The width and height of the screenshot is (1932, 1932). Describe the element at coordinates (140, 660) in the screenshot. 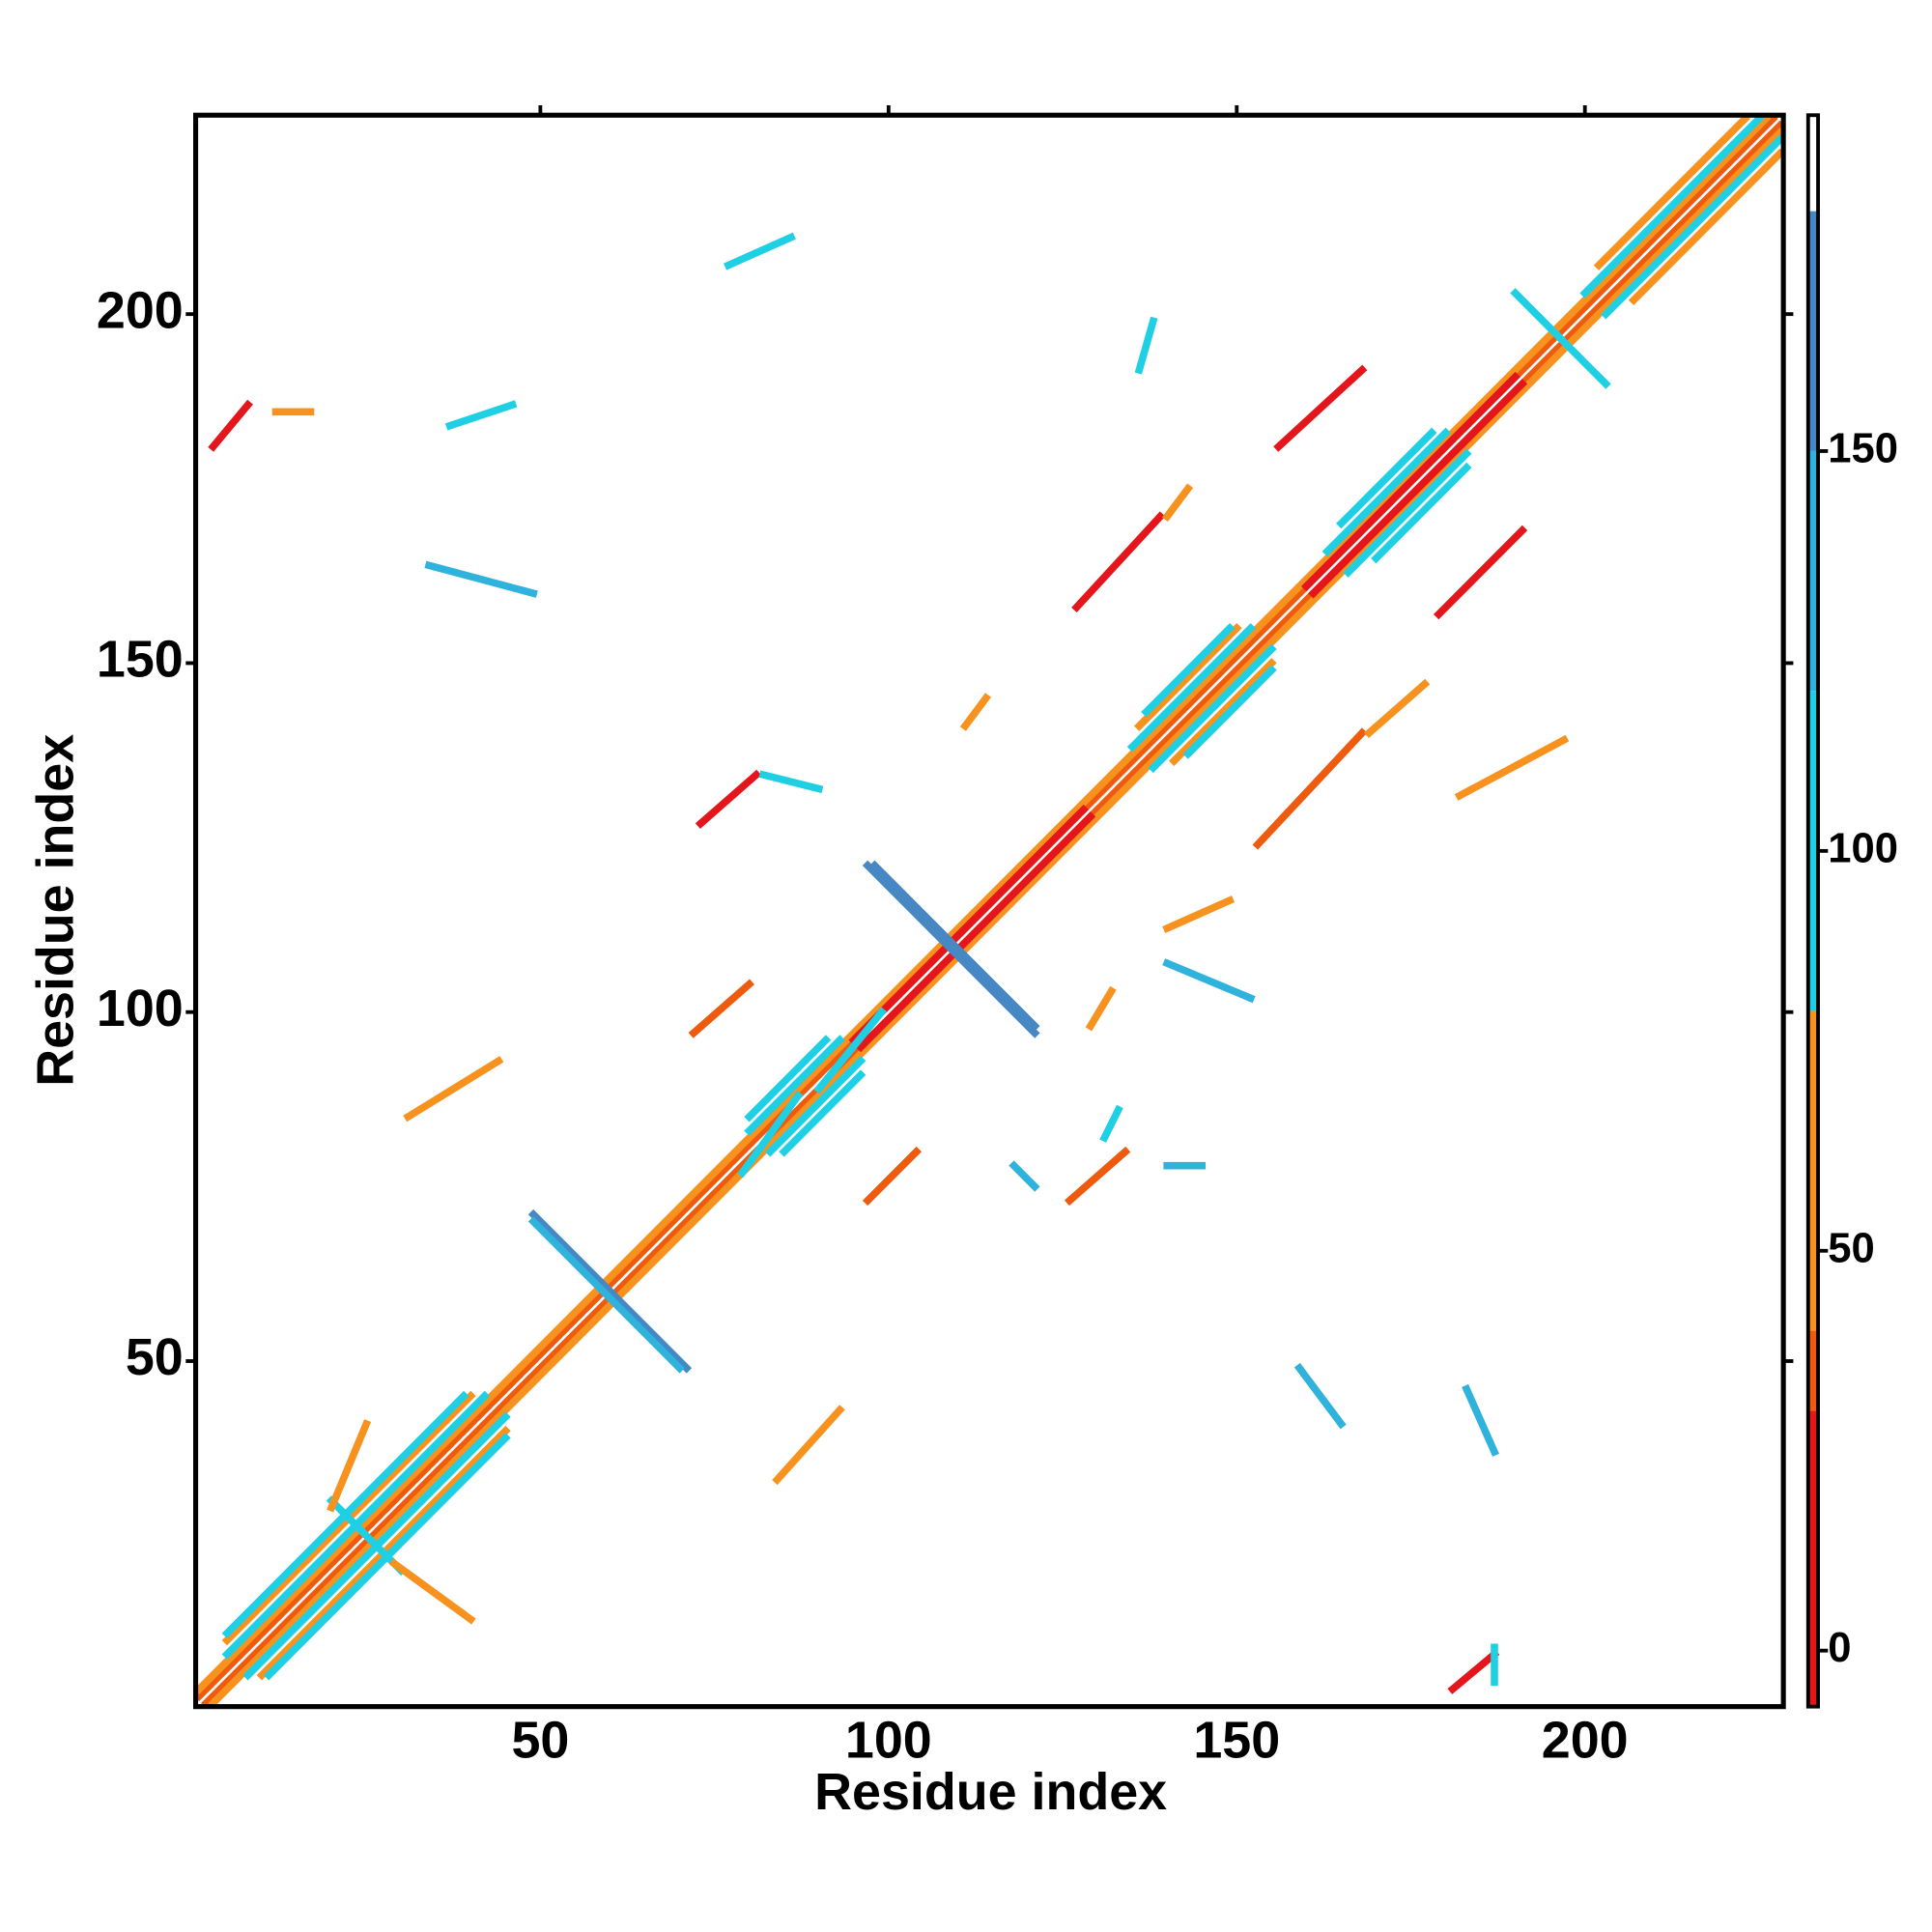

I see `y-tick-label: 150` at that location.